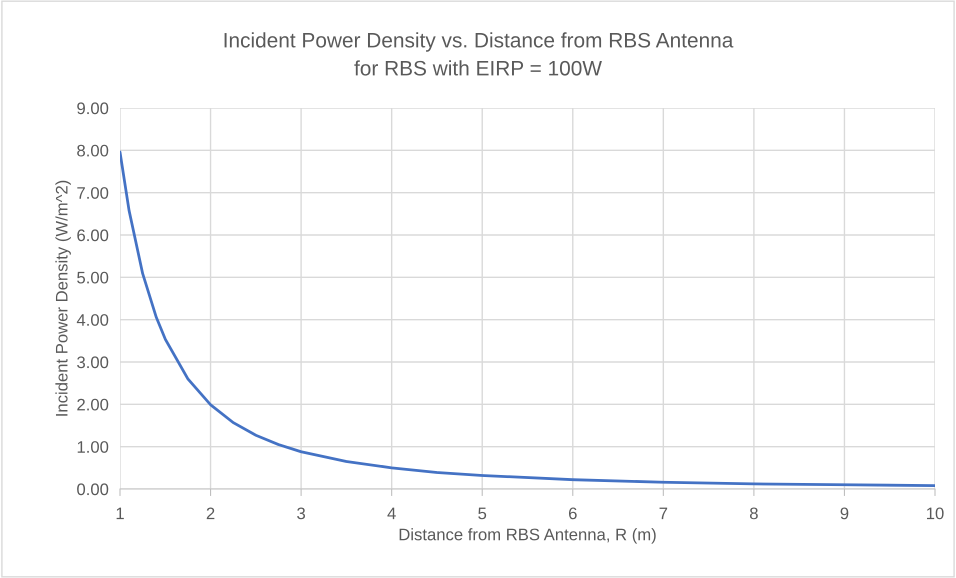 The height and width of the screenshot is (578, 956). What do you see at coordinates (664, 514) in the screenshot?
I see `x-tick-label: 7` at bounding box center [664, 514].